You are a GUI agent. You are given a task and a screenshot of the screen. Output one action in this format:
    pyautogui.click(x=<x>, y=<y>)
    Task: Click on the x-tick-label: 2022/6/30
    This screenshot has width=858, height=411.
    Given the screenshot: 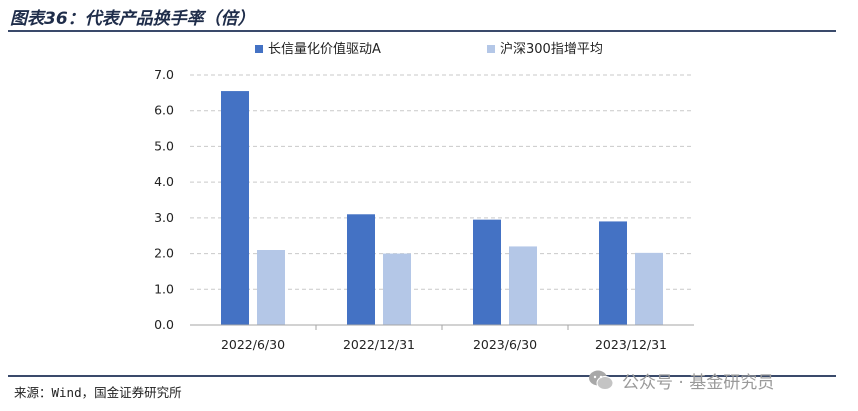 What is the action you would take?
    pyautogui.click(x=253, y=344)
    